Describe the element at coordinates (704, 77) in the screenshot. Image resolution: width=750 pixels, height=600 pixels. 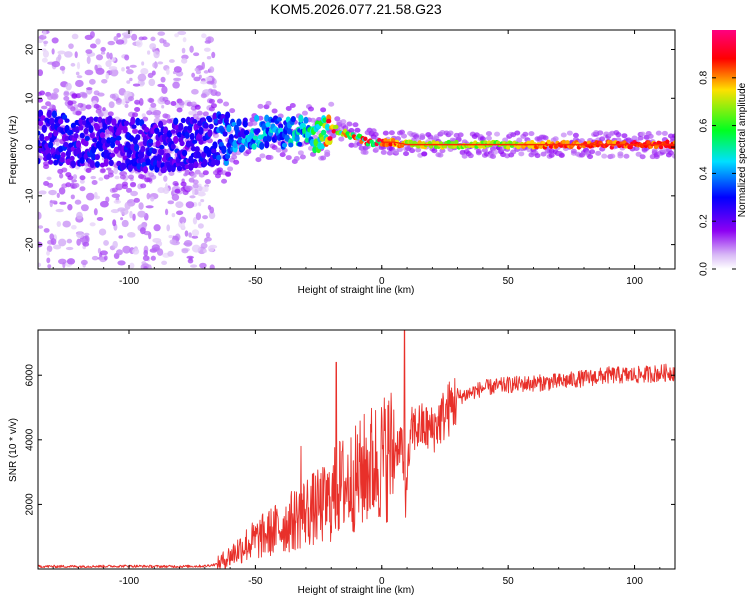
I see `colorbar-tick-label: 0.8` at that location.